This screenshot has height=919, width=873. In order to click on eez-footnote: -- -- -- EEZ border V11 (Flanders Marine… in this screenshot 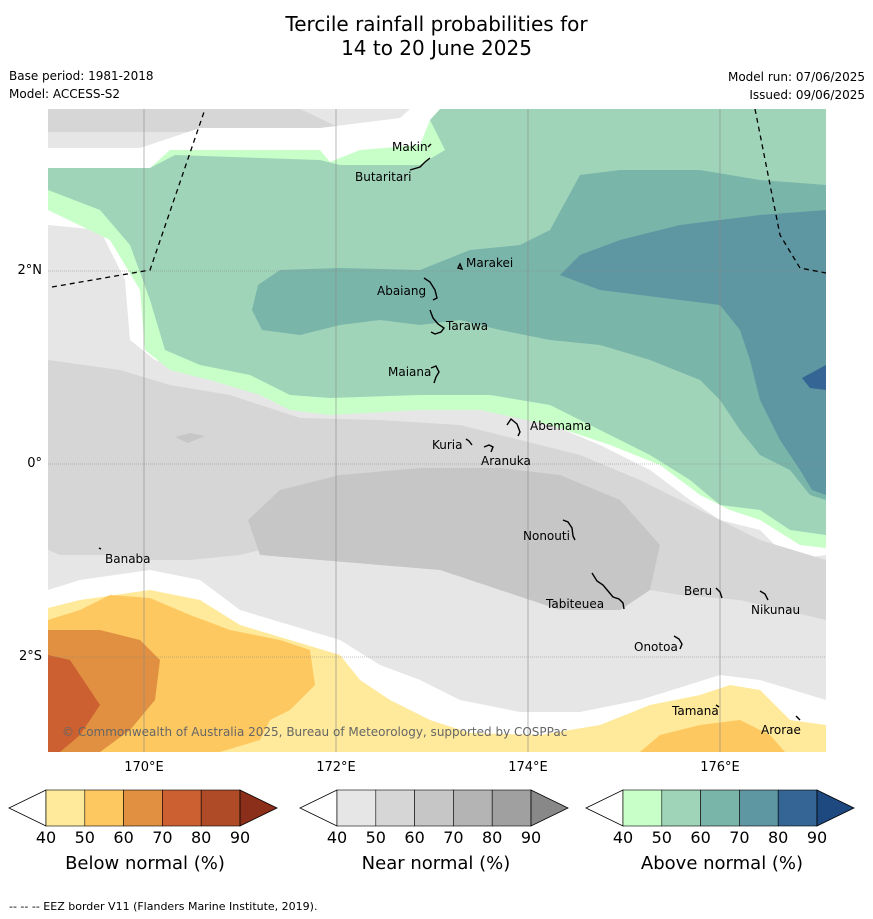, I will do `click(163, 906)`.